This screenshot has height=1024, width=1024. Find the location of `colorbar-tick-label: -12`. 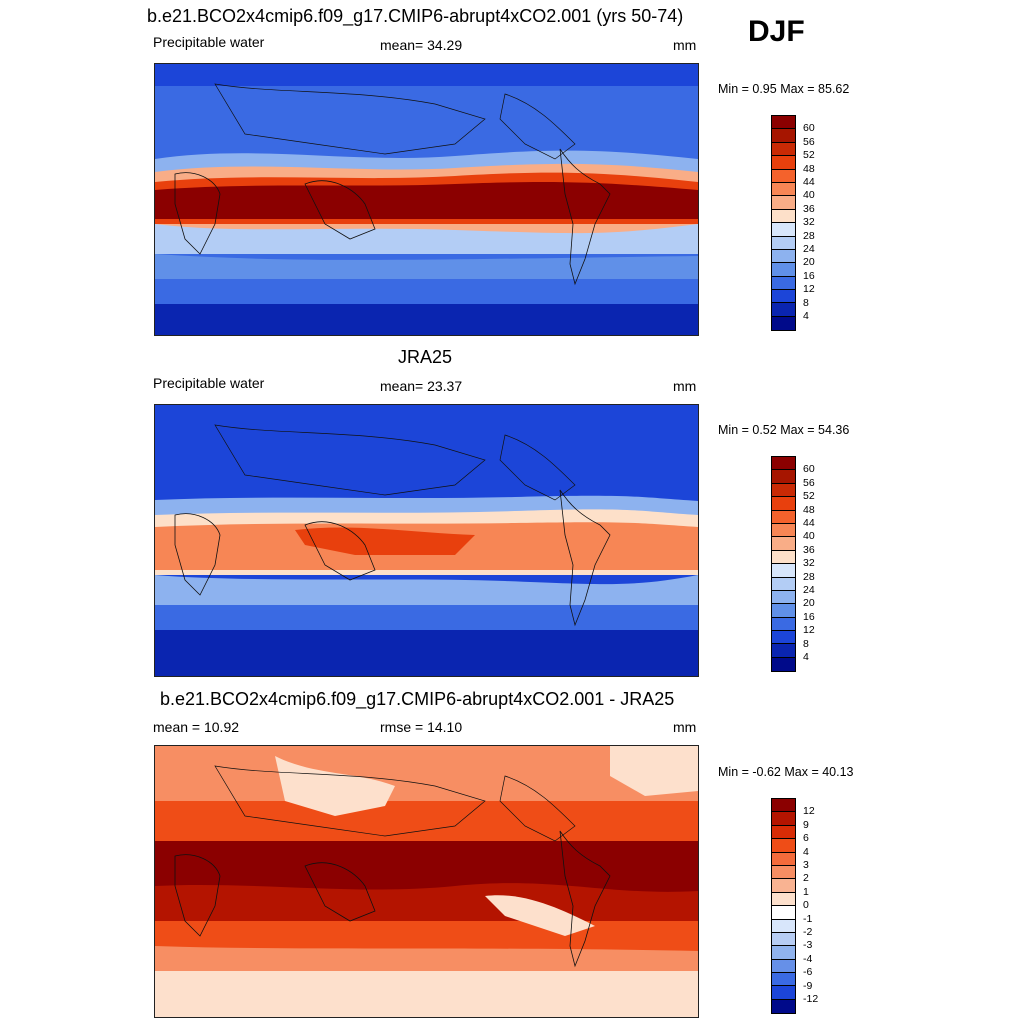

colorbar-tick-label: -12 is located at coordinates (811, 999).